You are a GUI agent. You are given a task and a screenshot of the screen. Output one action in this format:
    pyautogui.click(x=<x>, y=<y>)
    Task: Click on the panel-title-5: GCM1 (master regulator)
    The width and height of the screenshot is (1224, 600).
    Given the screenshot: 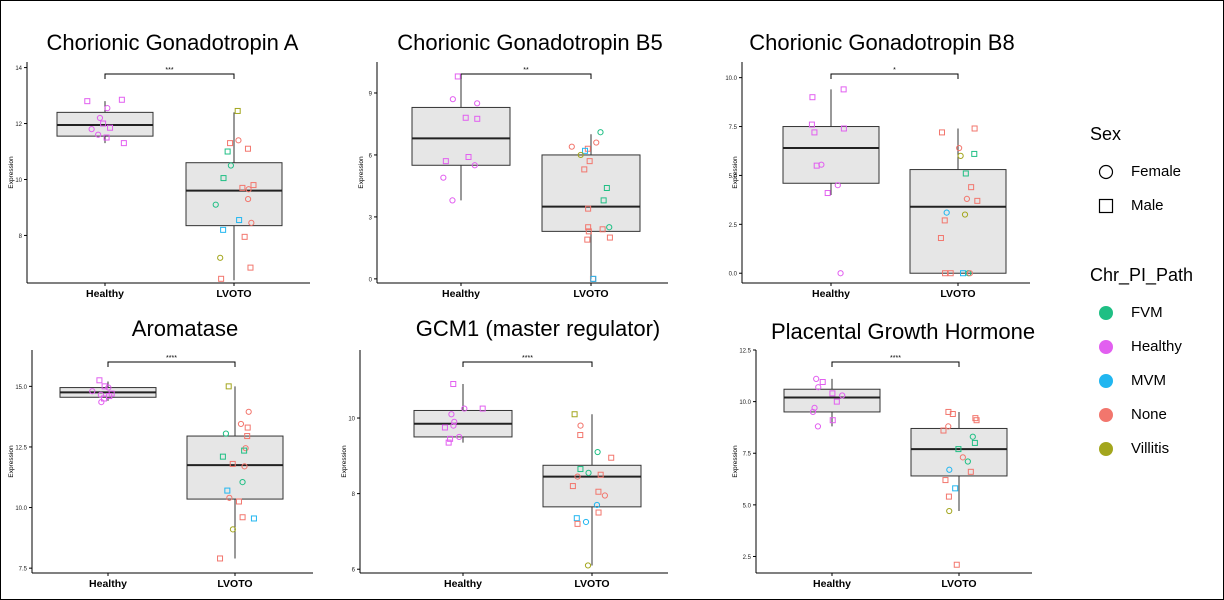 What is the action you would take?
    pyautogui.click(x=538, y=328)
    